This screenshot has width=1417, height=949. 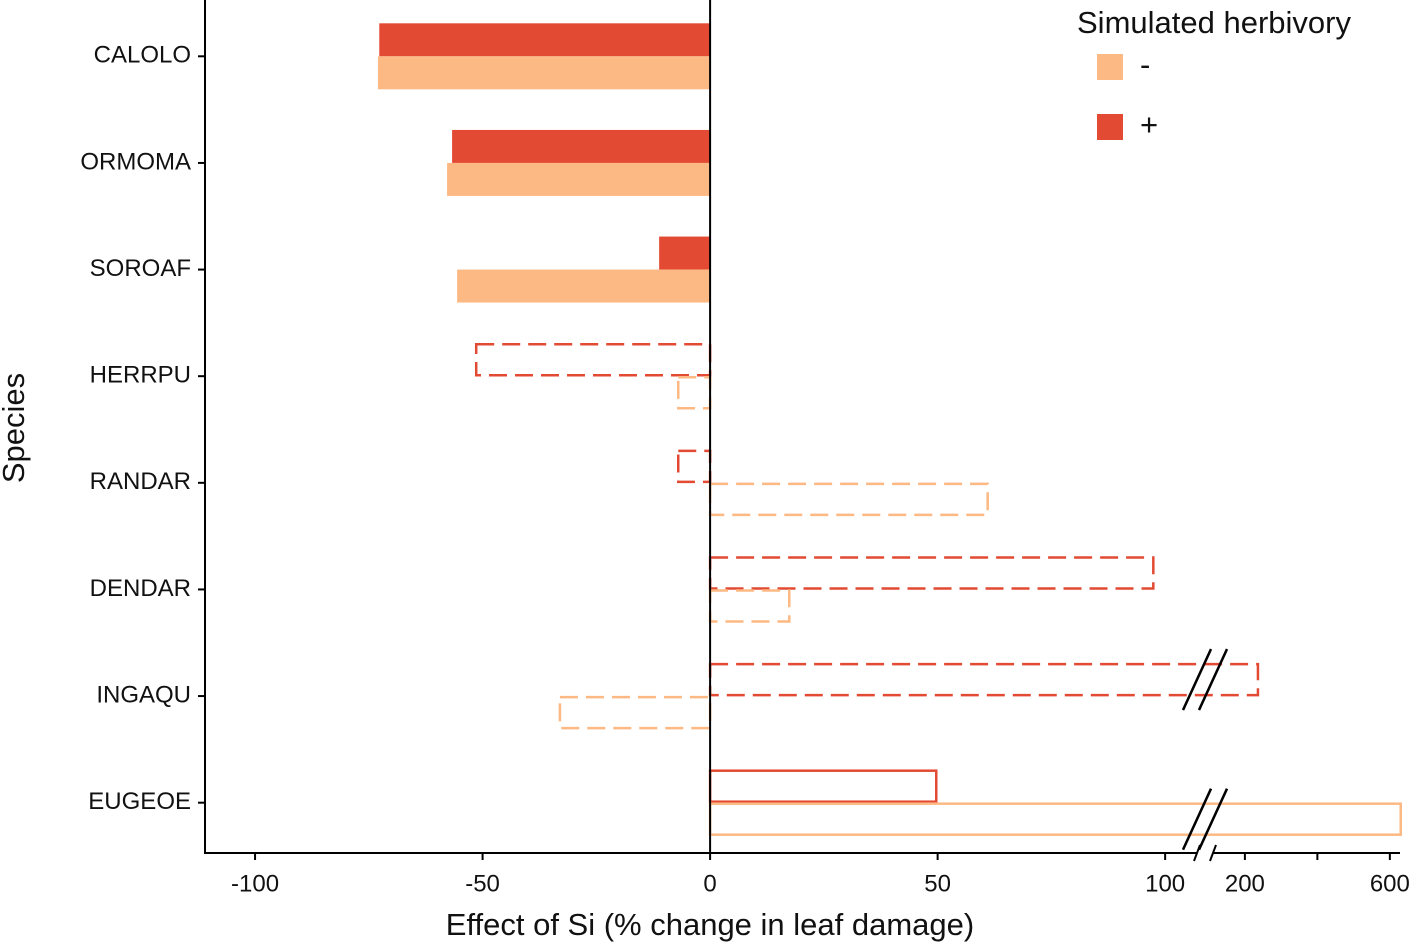 What do you see at coordinates (1390, 883) in the screenshot?
I see `x2-tick-label: 600` at bounding box center [1390, 883].